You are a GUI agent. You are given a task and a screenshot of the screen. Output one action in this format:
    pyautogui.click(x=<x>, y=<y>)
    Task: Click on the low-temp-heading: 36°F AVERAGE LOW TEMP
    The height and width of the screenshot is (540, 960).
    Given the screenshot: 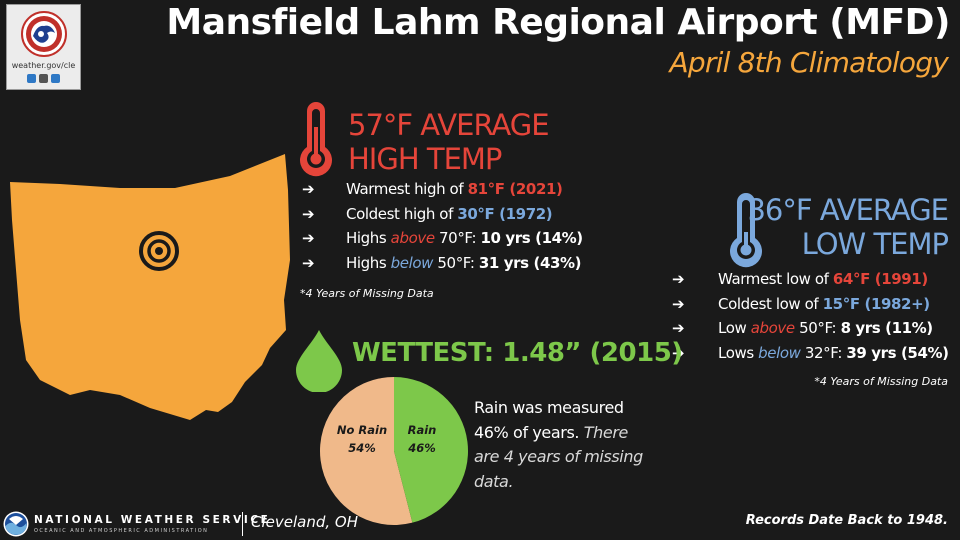 What is the action you would take?
    pyautogui.click(x=848, y=227)
    